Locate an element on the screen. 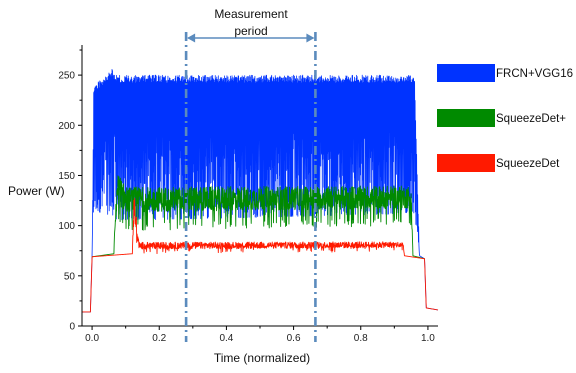 This screenshot has width=576, height=373. legend: FRCN+VGG16 SqueezeDet+ SqueezeDet is located at coordinates (505, 118).